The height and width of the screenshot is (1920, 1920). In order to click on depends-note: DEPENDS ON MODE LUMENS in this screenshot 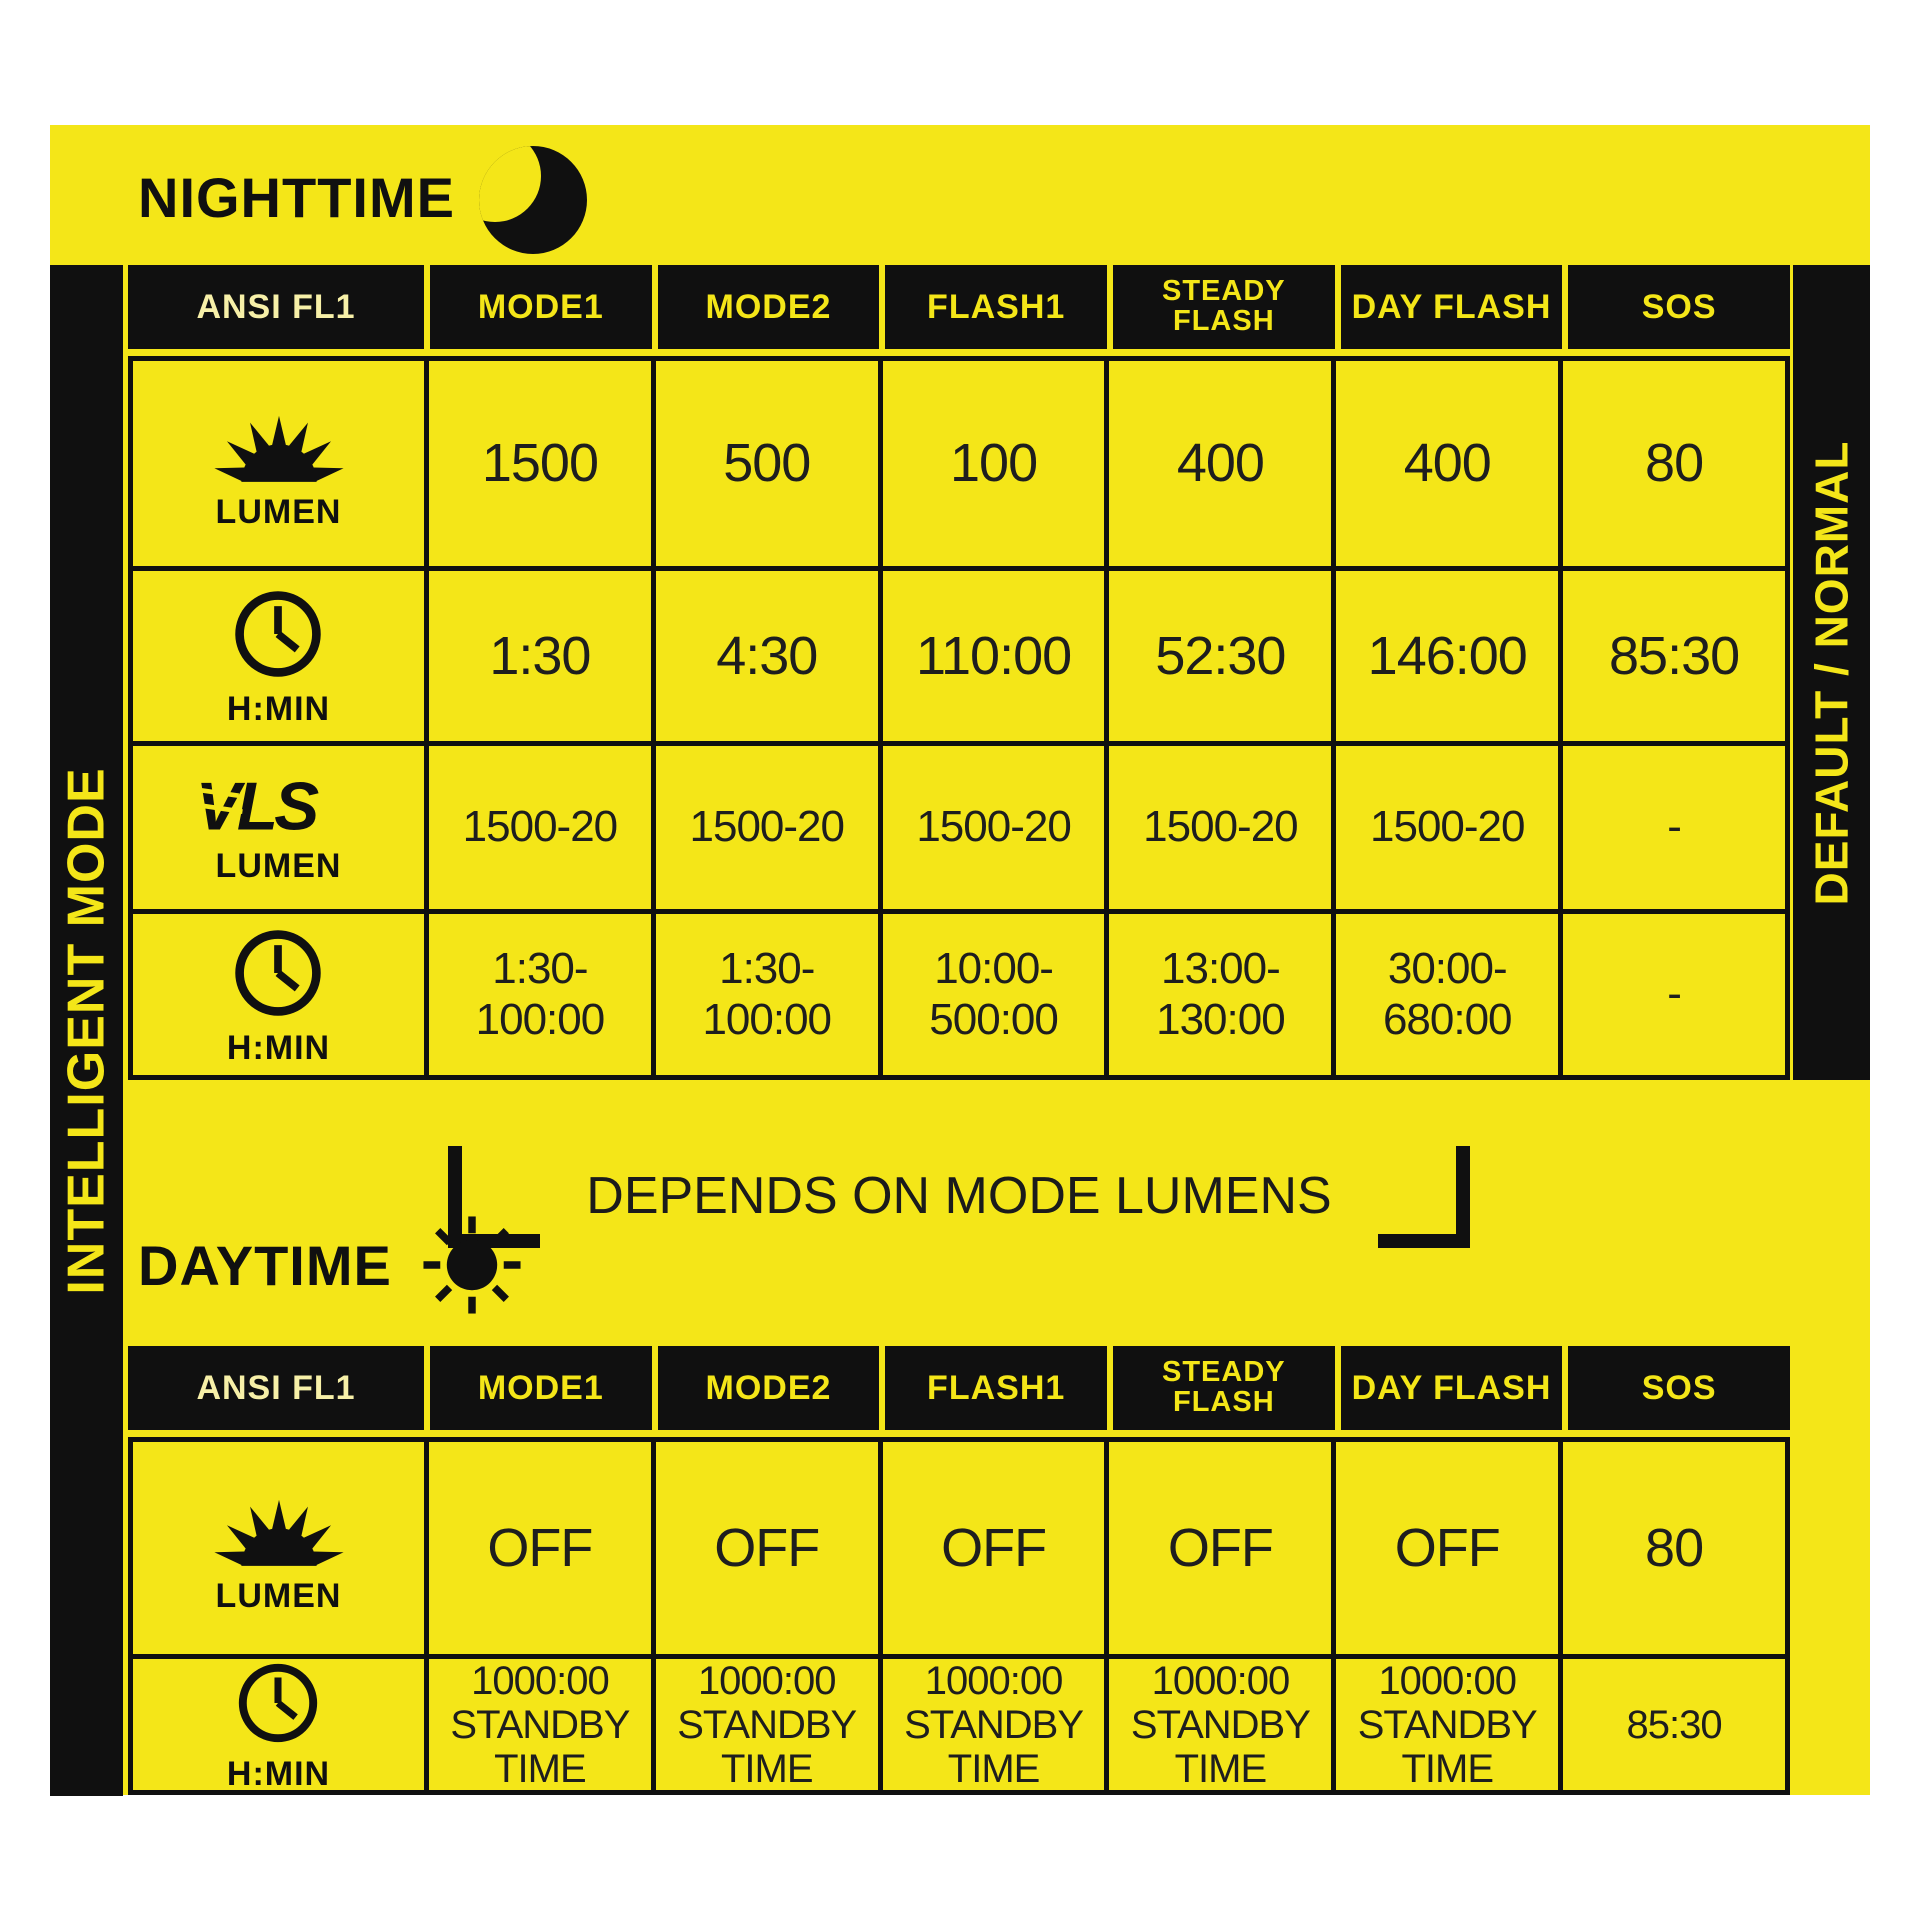, I will do `click(959, 1188)`.